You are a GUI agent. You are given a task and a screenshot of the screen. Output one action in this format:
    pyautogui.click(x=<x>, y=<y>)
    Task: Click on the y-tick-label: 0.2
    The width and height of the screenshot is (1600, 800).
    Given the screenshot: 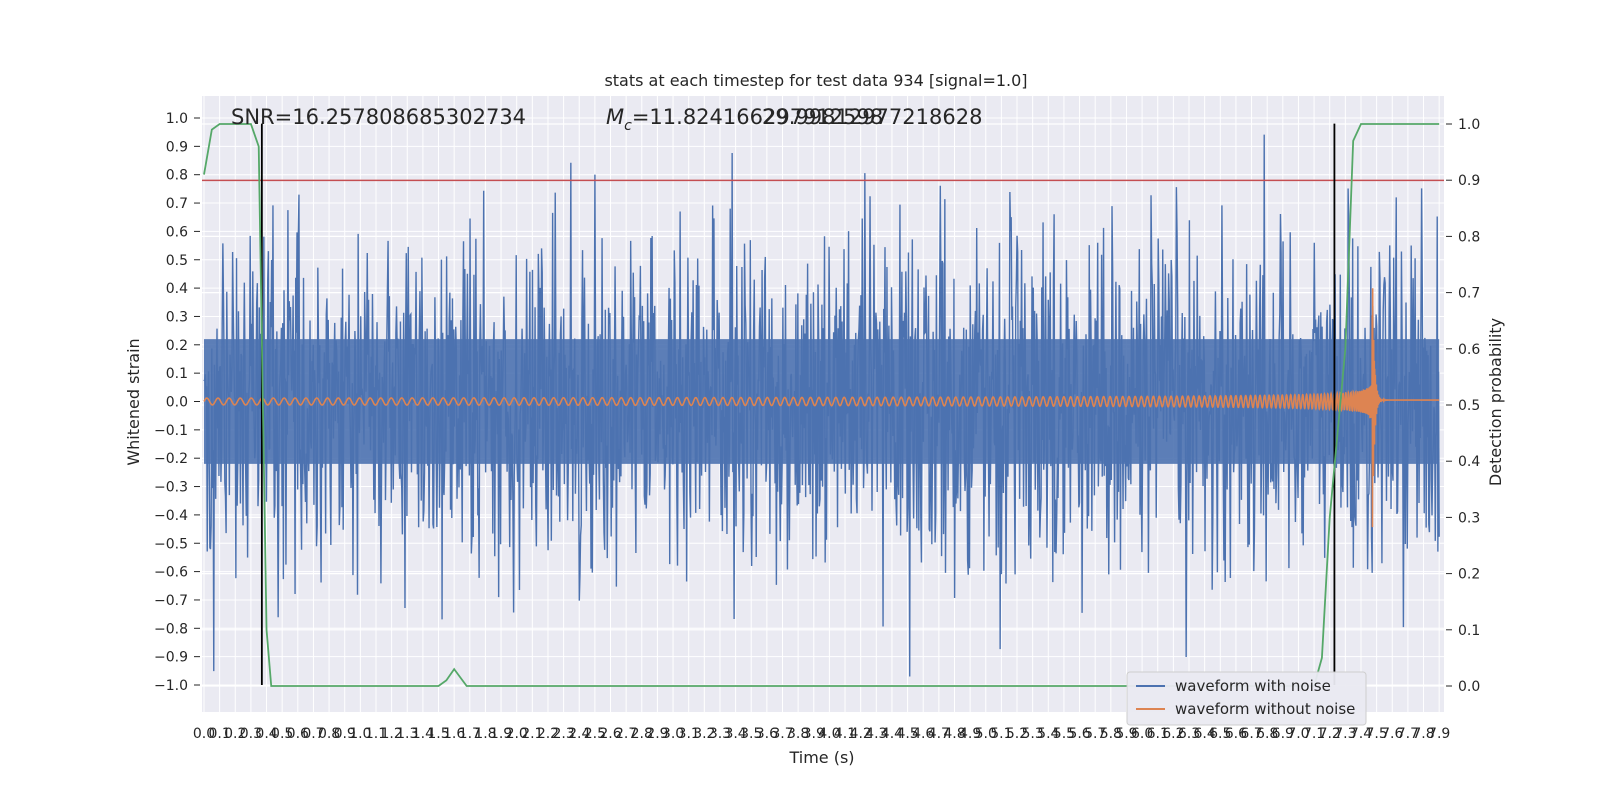 What is the action you would take?
    pyautogui.click(x=177, y=346)
    